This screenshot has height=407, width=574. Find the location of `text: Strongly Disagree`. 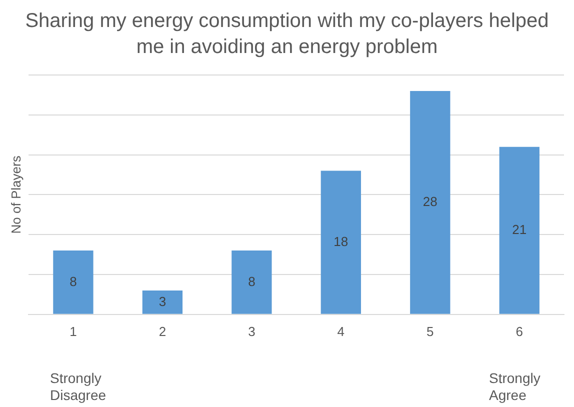

text: Strongly Disagree is located at coordinates (79, 387).